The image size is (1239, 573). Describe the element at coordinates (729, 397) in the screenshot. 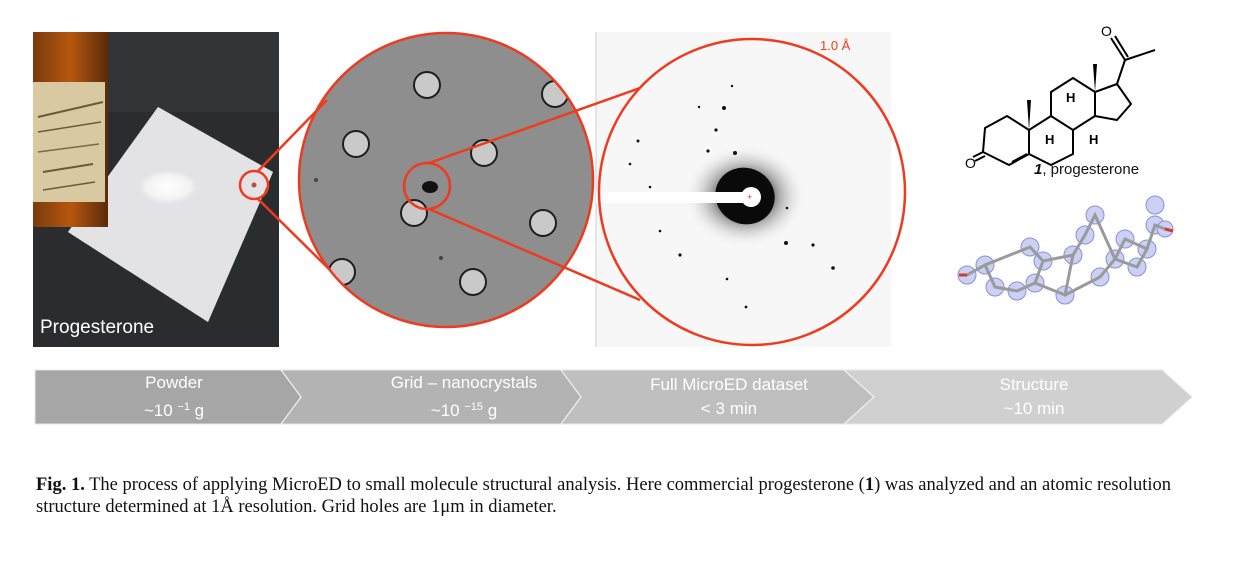

I see `workflow-step-dataset: Full MicroED dataset < 3 min` at that location.